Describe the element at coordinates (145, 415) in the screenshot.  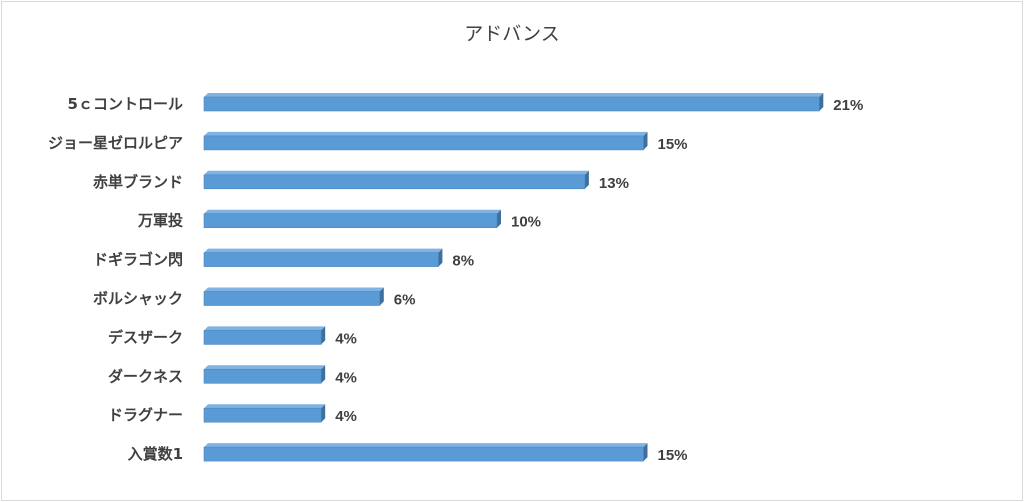
I see `category-label: ドラグナー` at that location.